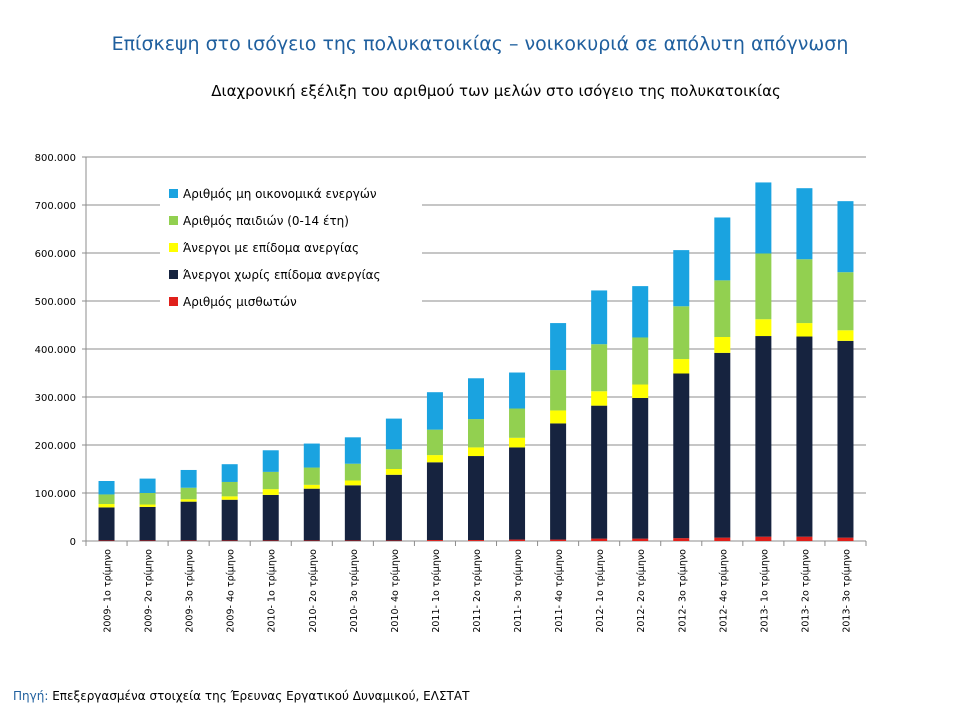 The height and width of the screenshot is (720, 960). I want to click on legend-label: Αριθμός μη οικονομικά ενεργών, so click(280, 194).